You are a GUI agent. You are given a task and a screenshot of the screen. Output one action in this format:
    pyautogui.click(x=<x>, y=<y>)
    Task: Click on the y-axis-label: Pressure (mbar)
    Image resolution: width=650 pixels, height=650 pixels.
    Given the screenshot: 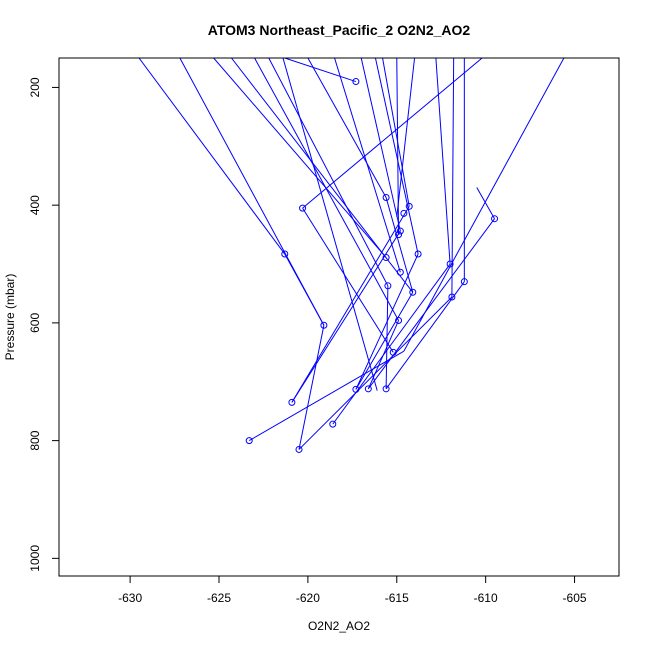 What is the action you would take?
    pyautogui.click(x=10, y=317)
    